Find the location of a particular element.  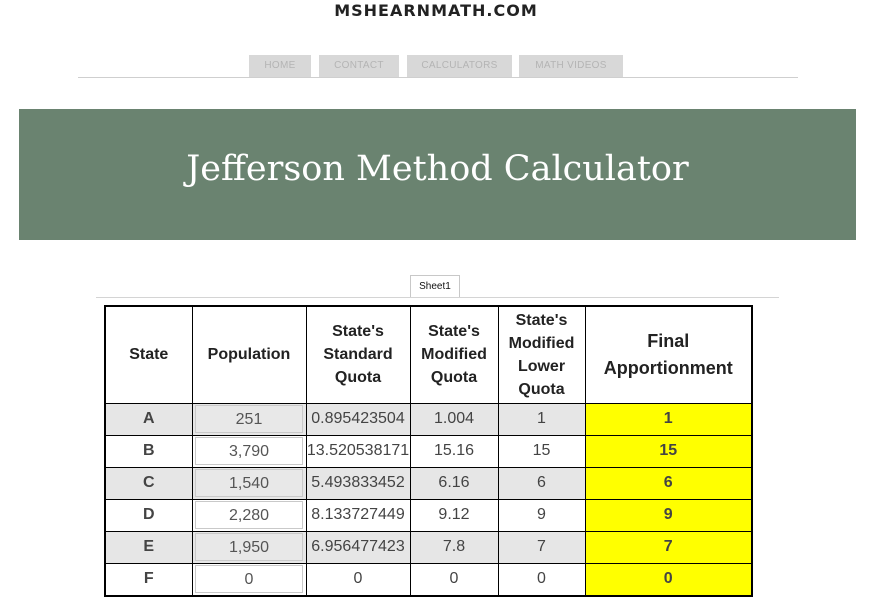

final-apportionment-cell: 6 is located at coordinates (668, 483).